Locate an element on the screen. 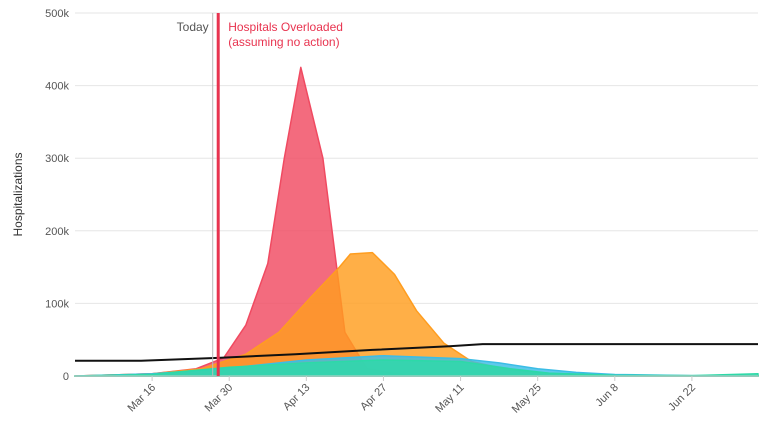 The height and width of the screenshot is (425, 780). hospitals-overloaded-label: Hospitals Overloaded is located at coordinates (285, 27).